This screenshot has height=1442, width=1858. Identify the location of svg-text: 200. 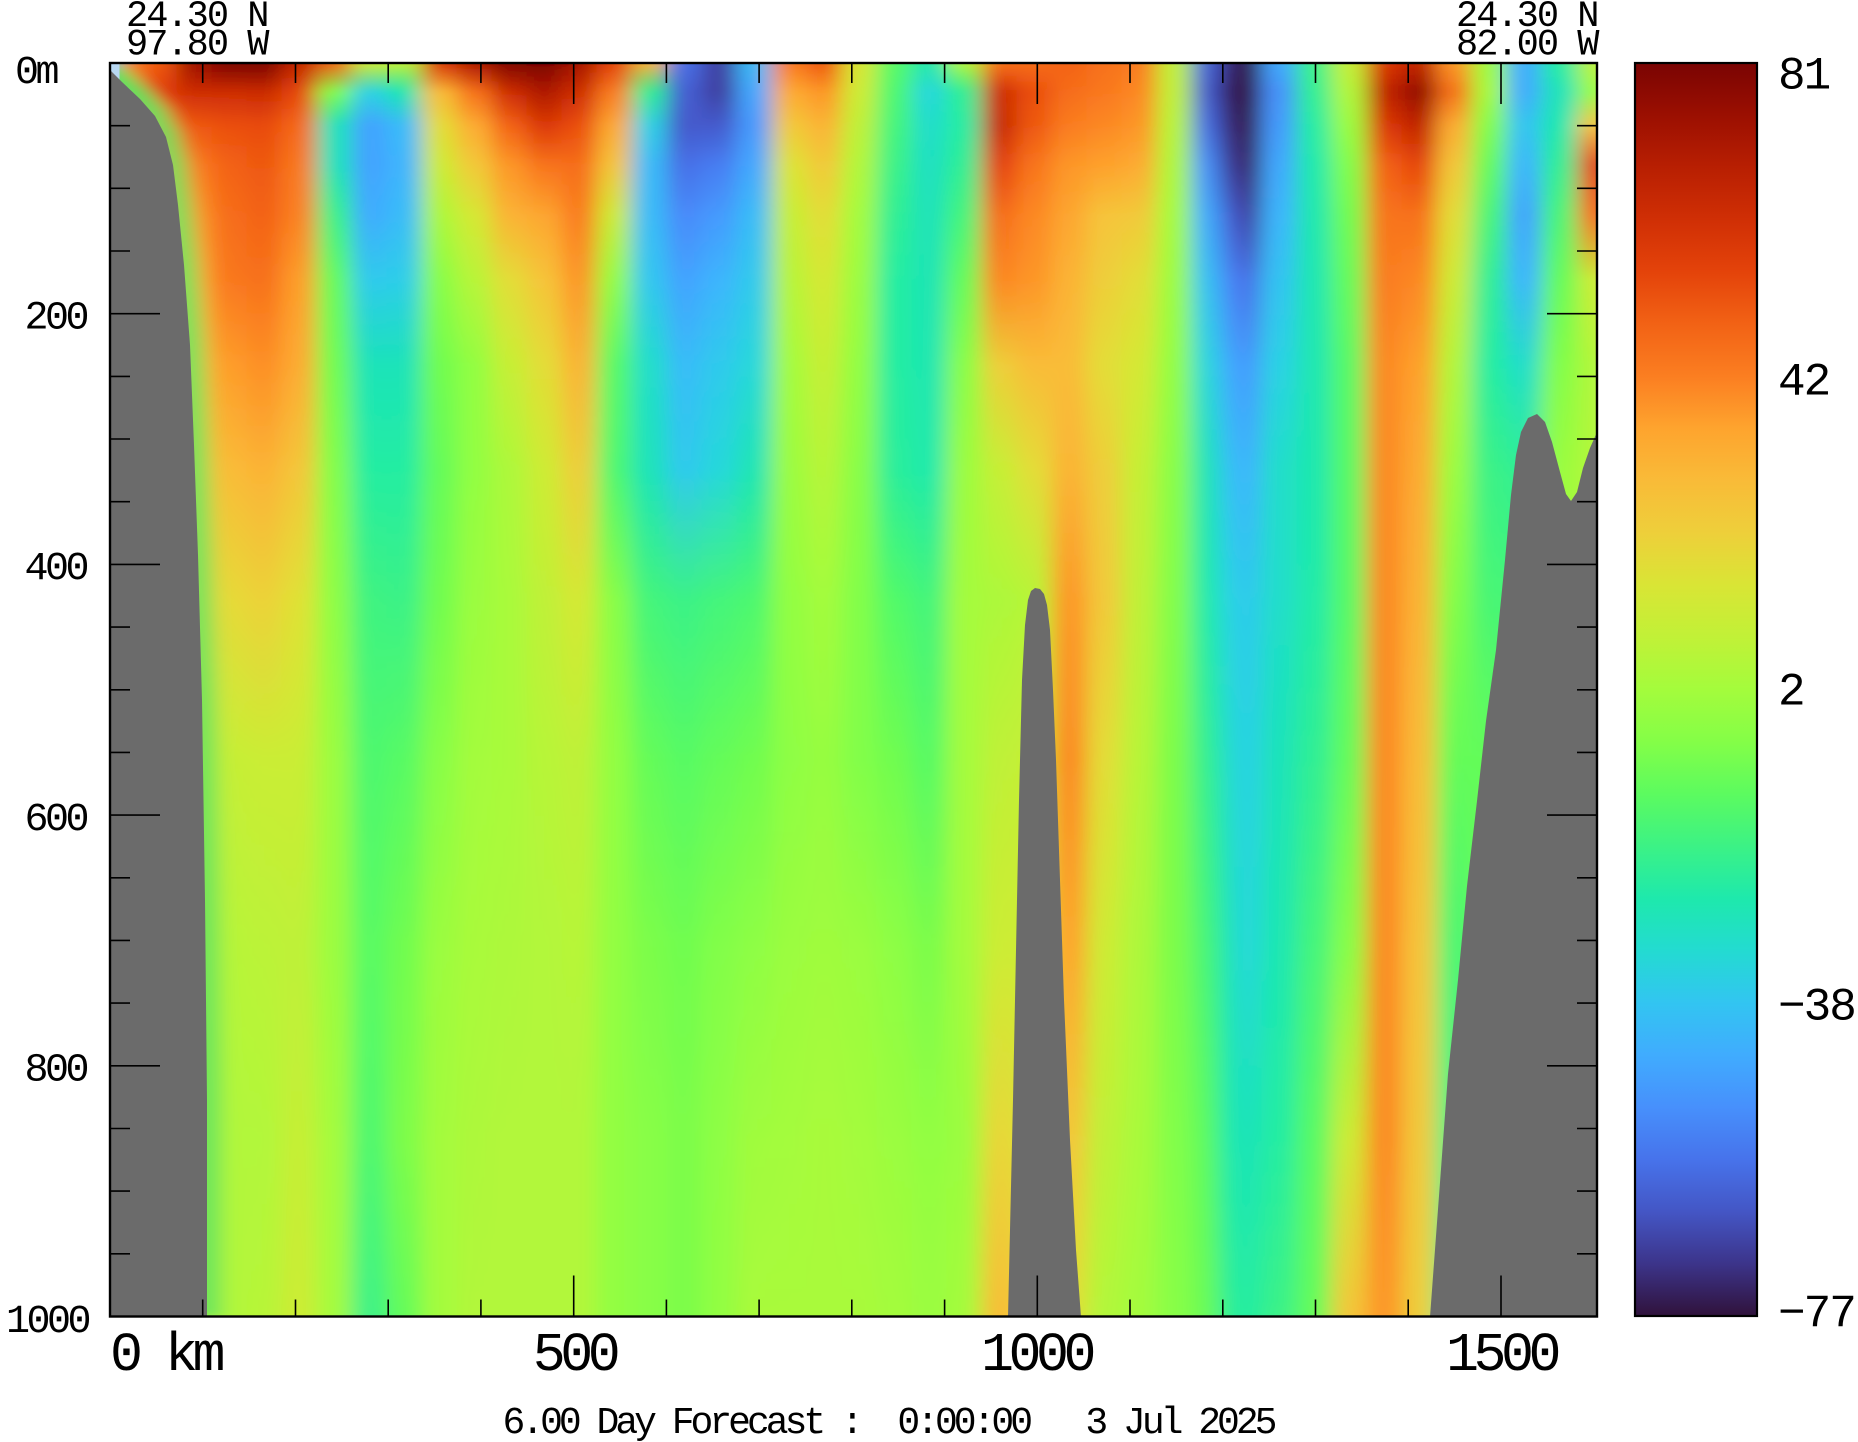
(55, 319).